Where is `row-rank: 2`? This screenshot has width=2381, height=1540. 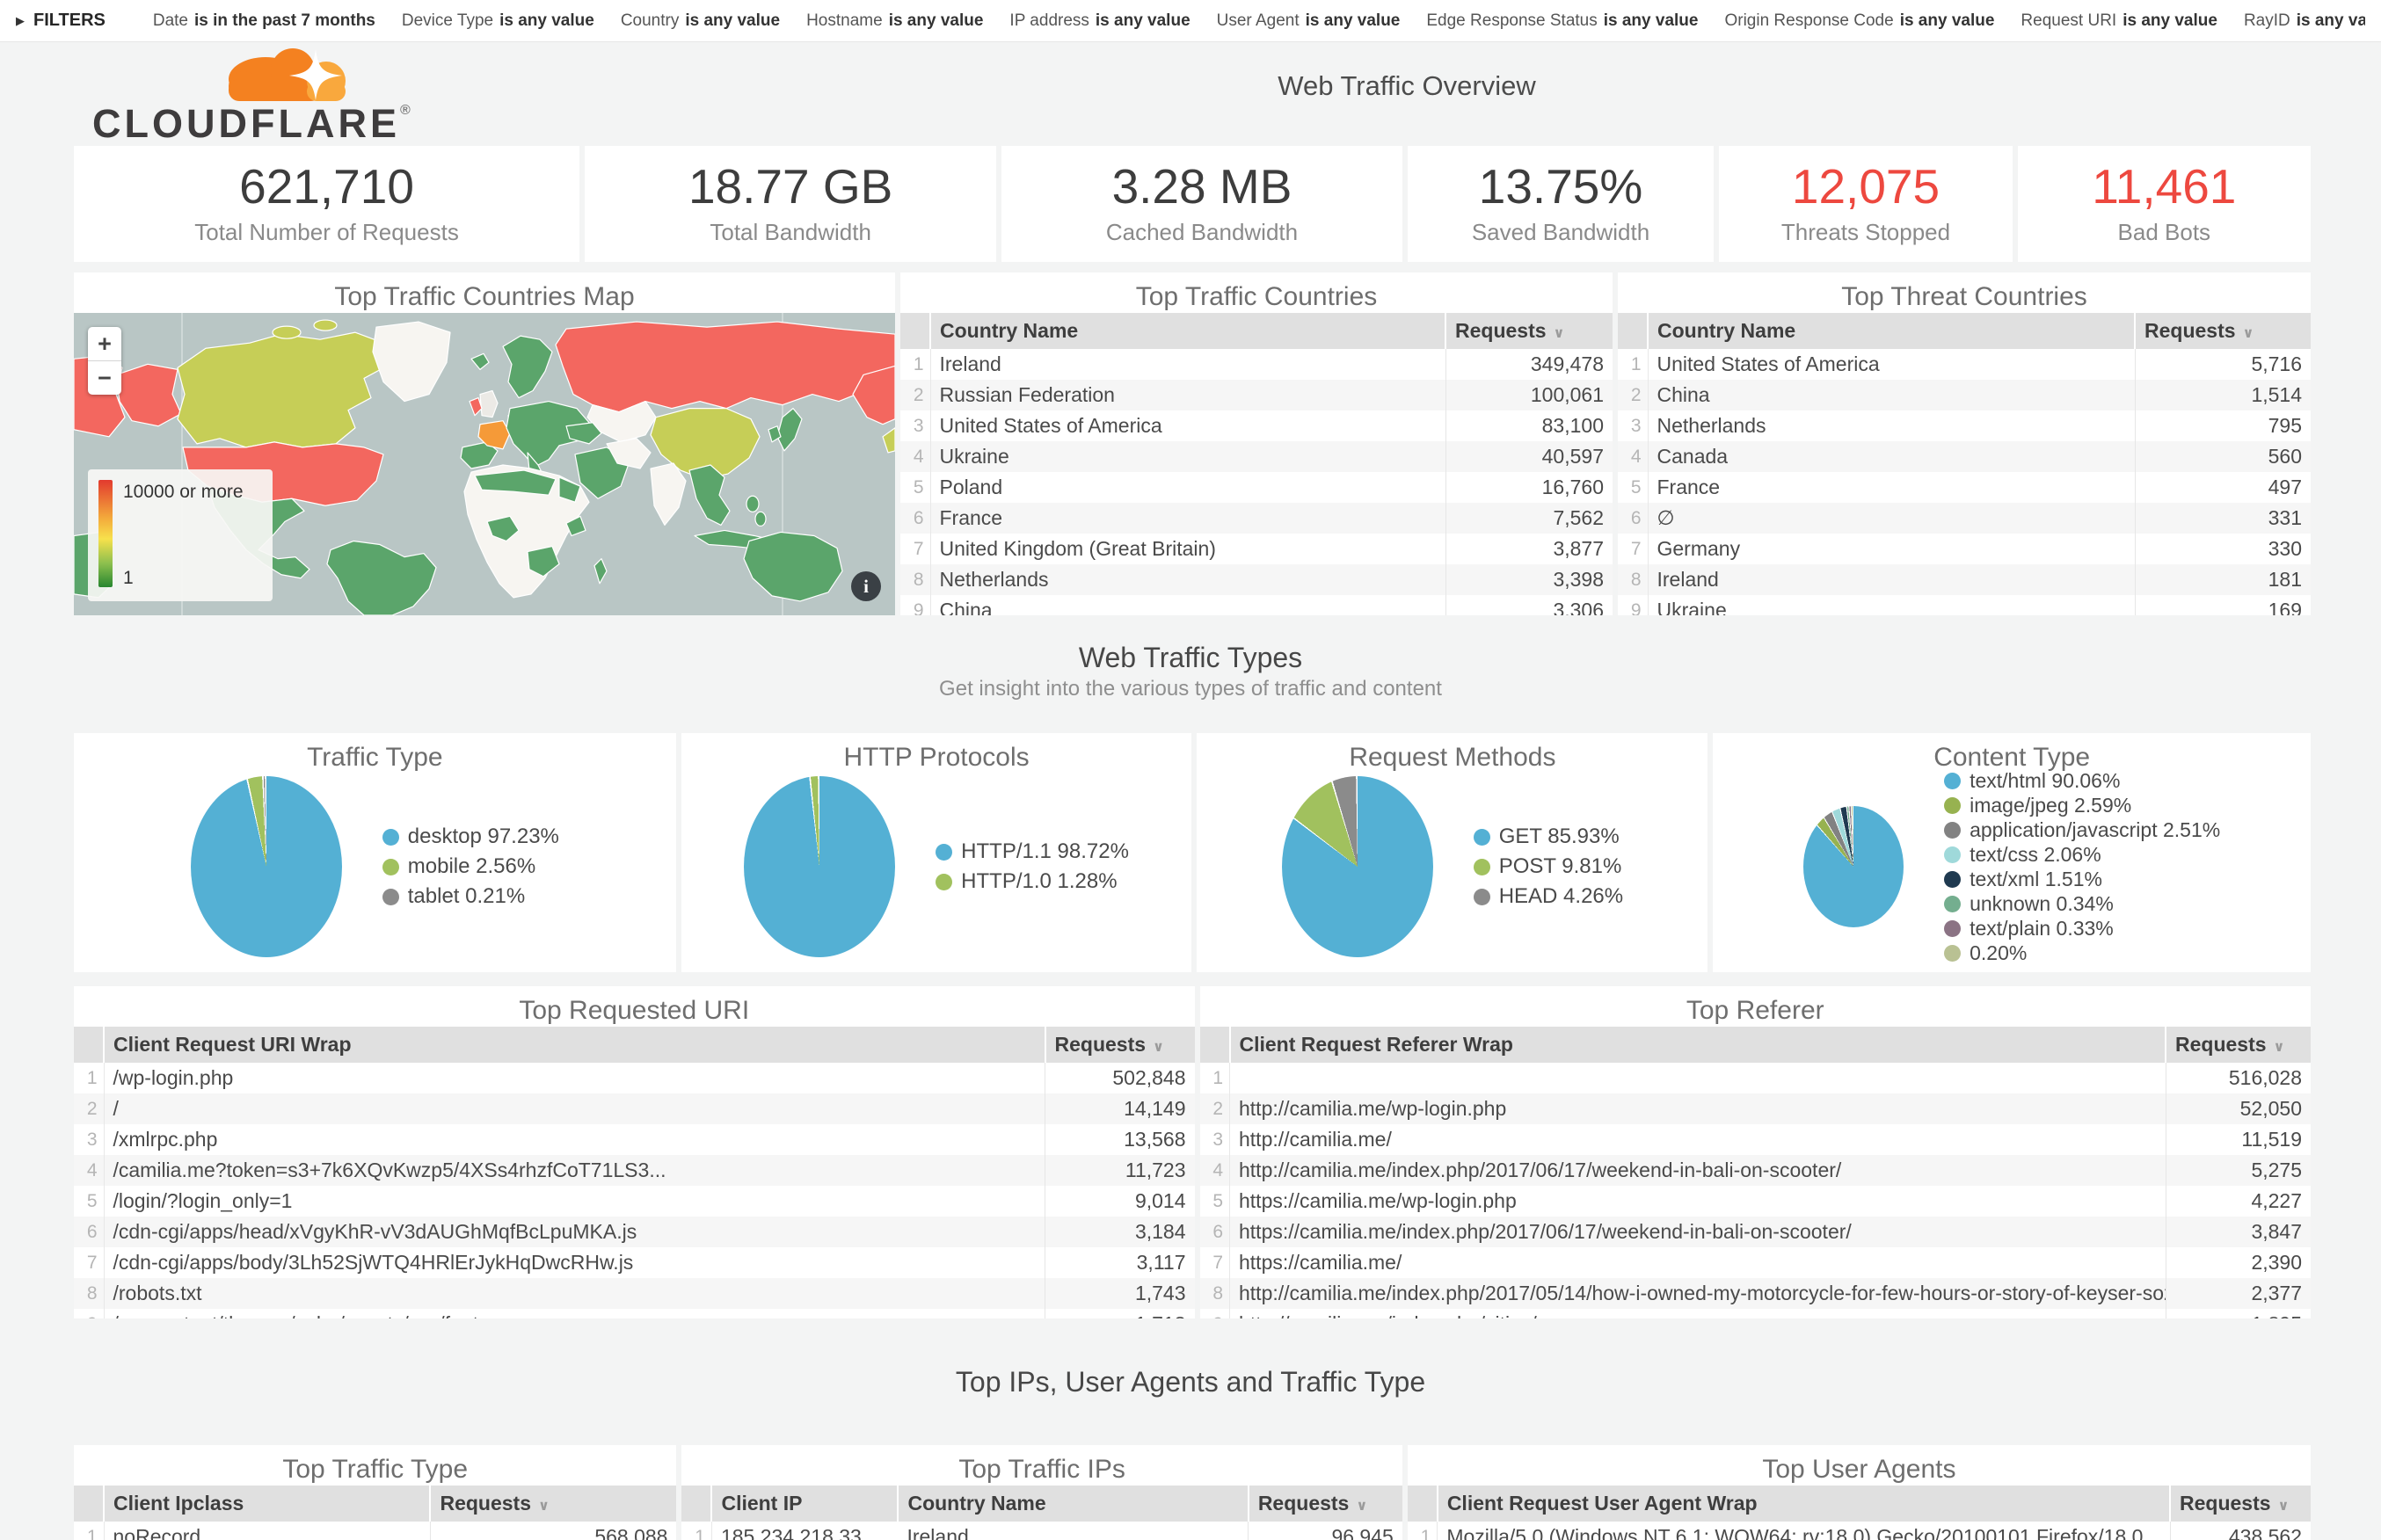
row-rank: 2 is located at coordinates (1214, 1108).